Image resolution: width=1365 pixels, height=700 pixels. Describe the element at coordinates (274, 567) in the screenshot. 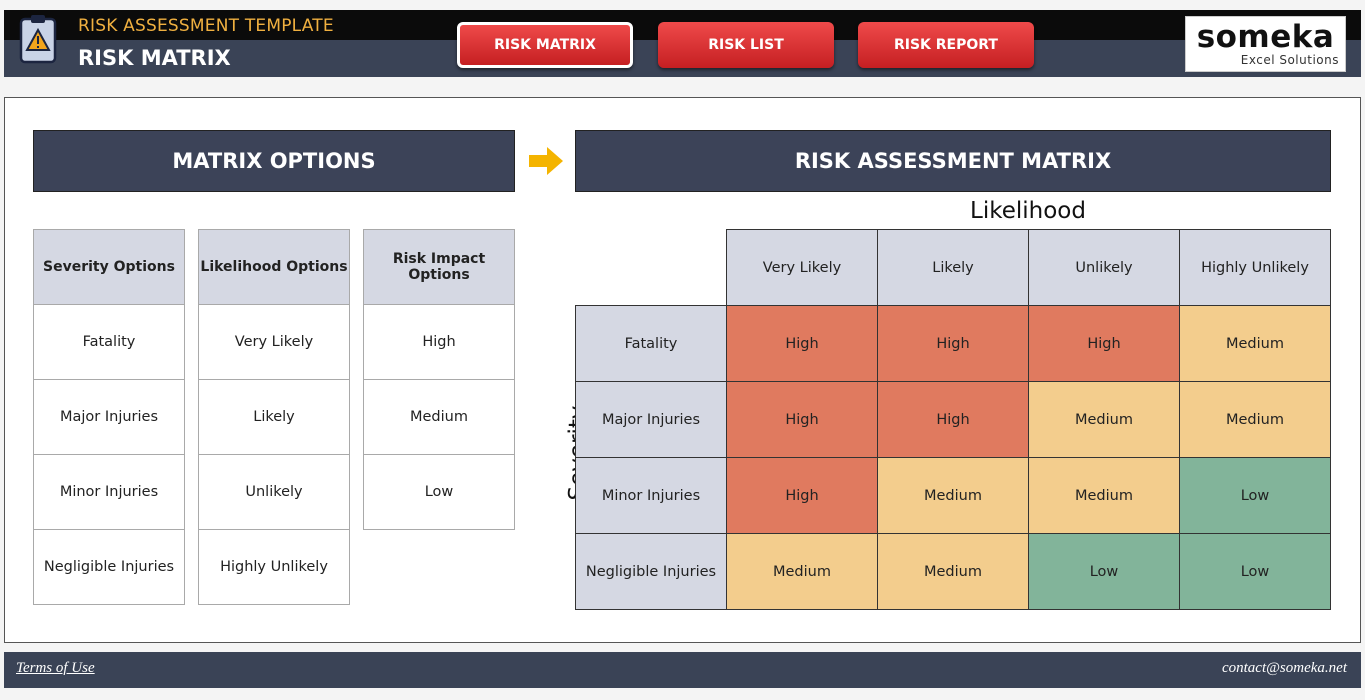

I see `likelihood-option: Highly Unlikely` at that location.